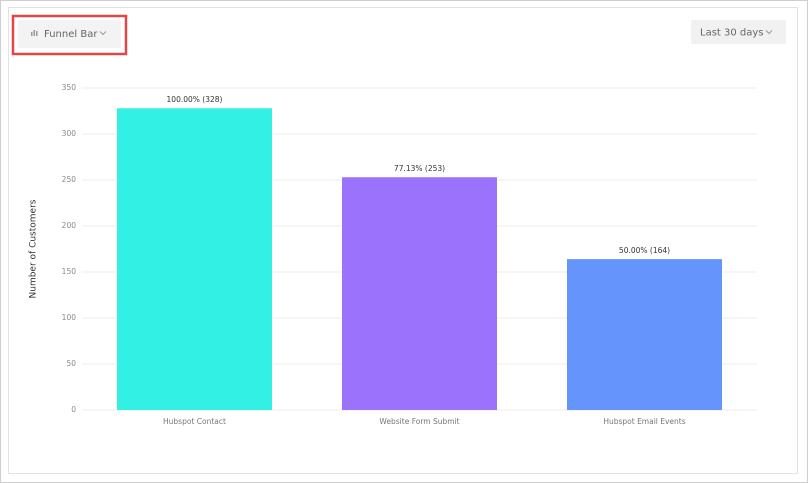 The image size is (808, 483). Describe the element at coordinates (69, 271) in the screenshot. I see `y-tick-label: 150` at that location.